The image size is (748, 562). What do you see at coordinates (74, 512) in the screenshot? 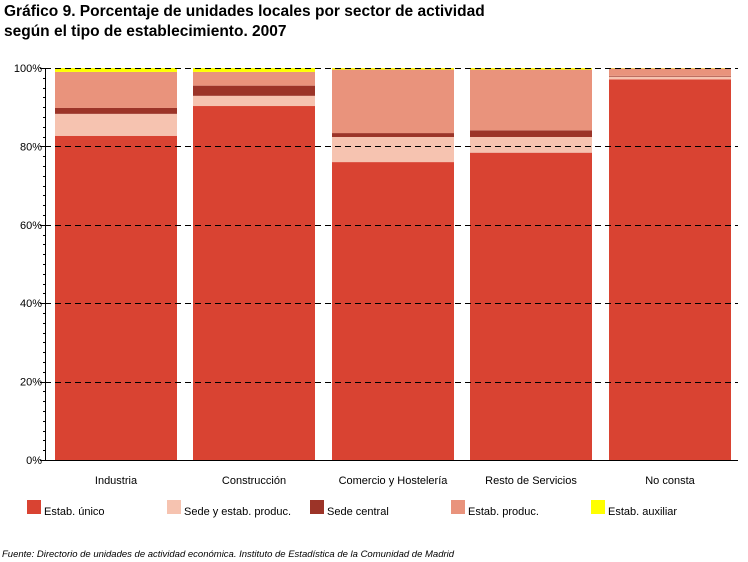
I see `legend-label: Estab. único` at bounding box center [74, 512].